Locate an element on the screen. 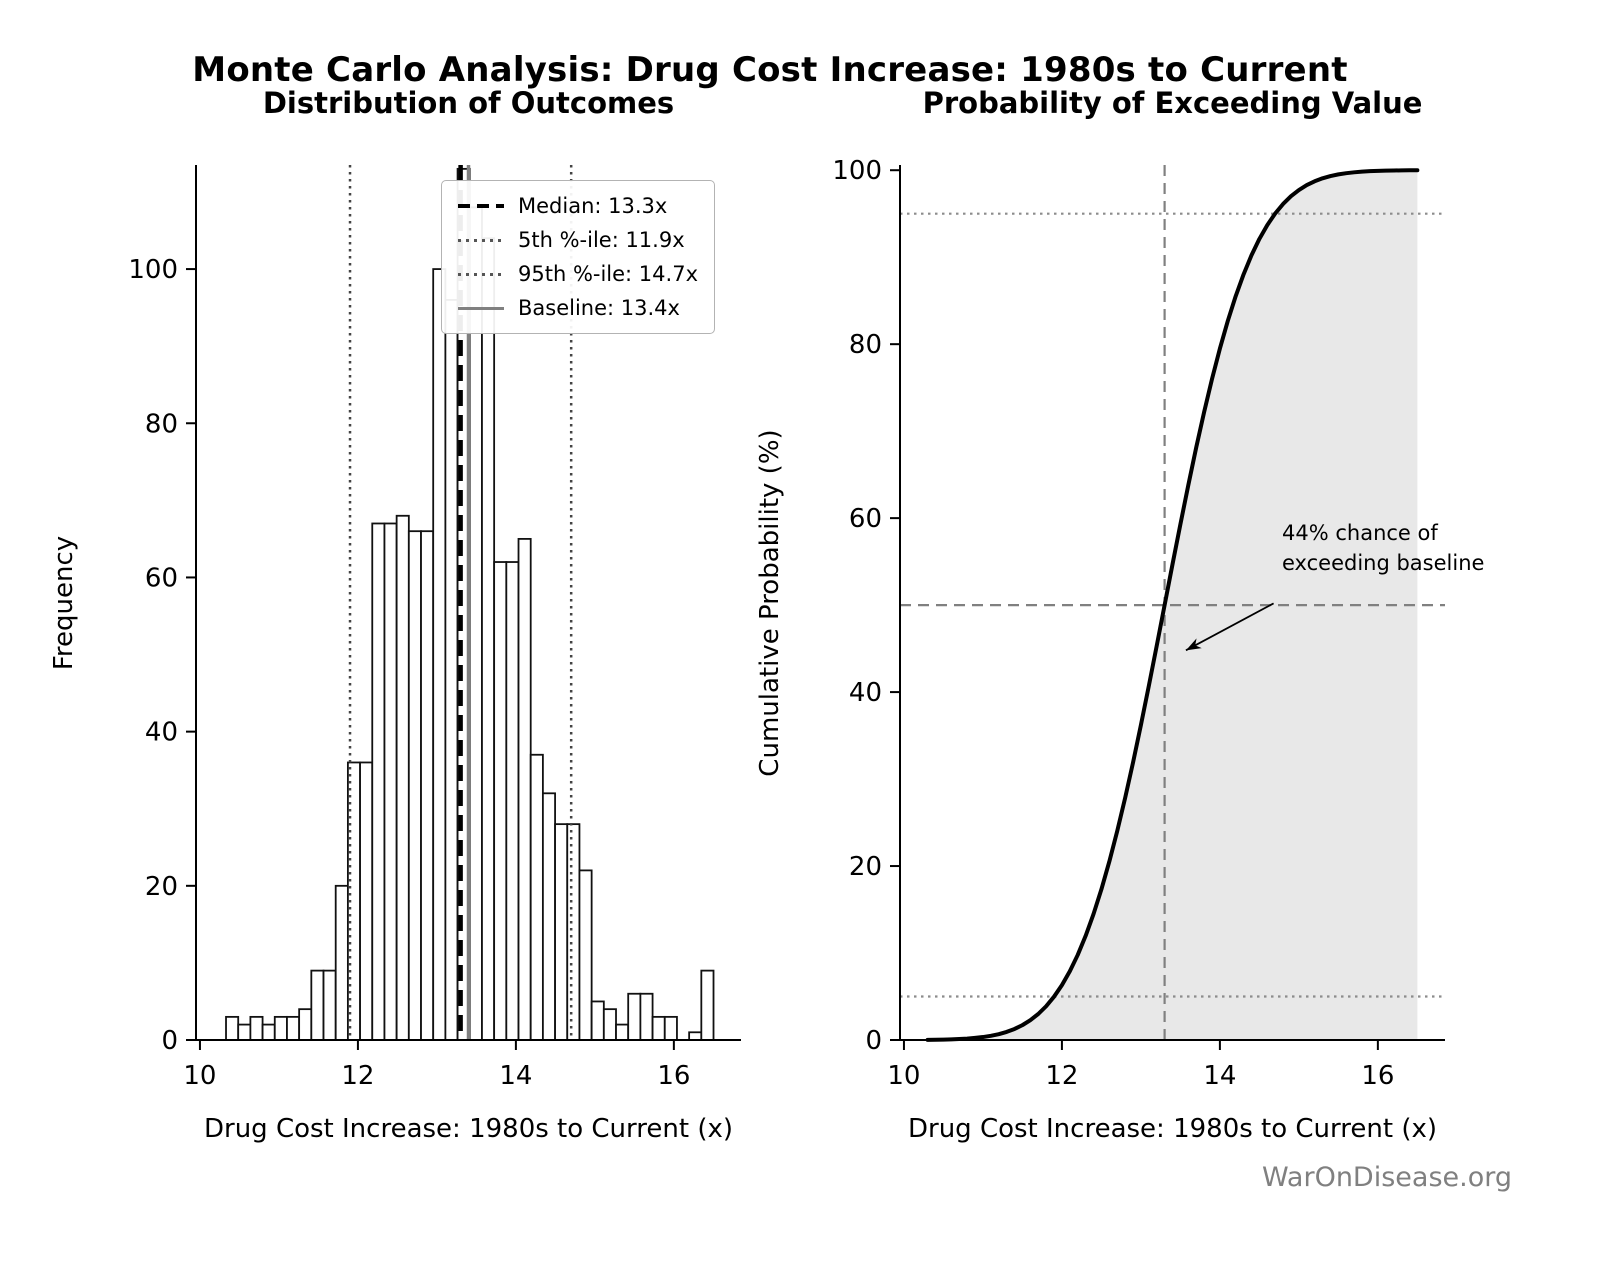 The image size is (1601, 1280). median-line-icon is located at coordinates (481, 206).